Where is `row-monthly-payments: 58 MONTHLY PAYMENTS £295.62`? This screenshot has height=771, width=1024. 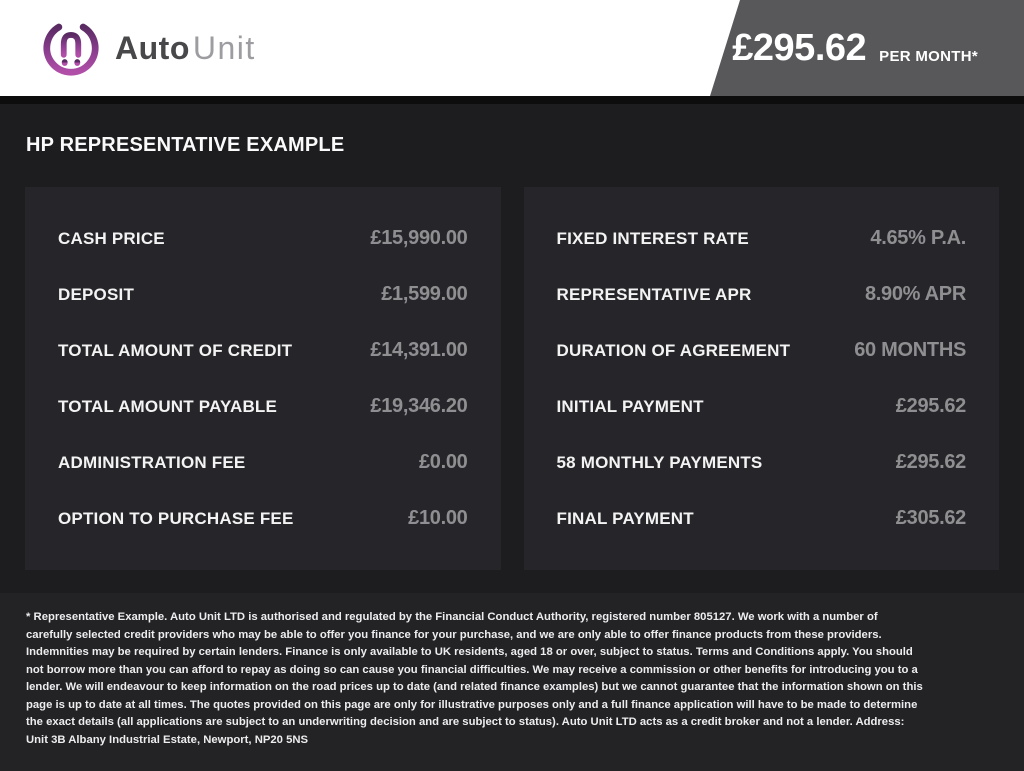 row-monthly-payments: 58 MONTHLY PAYMENTS £295.62 is located at coordinates (762, 462).